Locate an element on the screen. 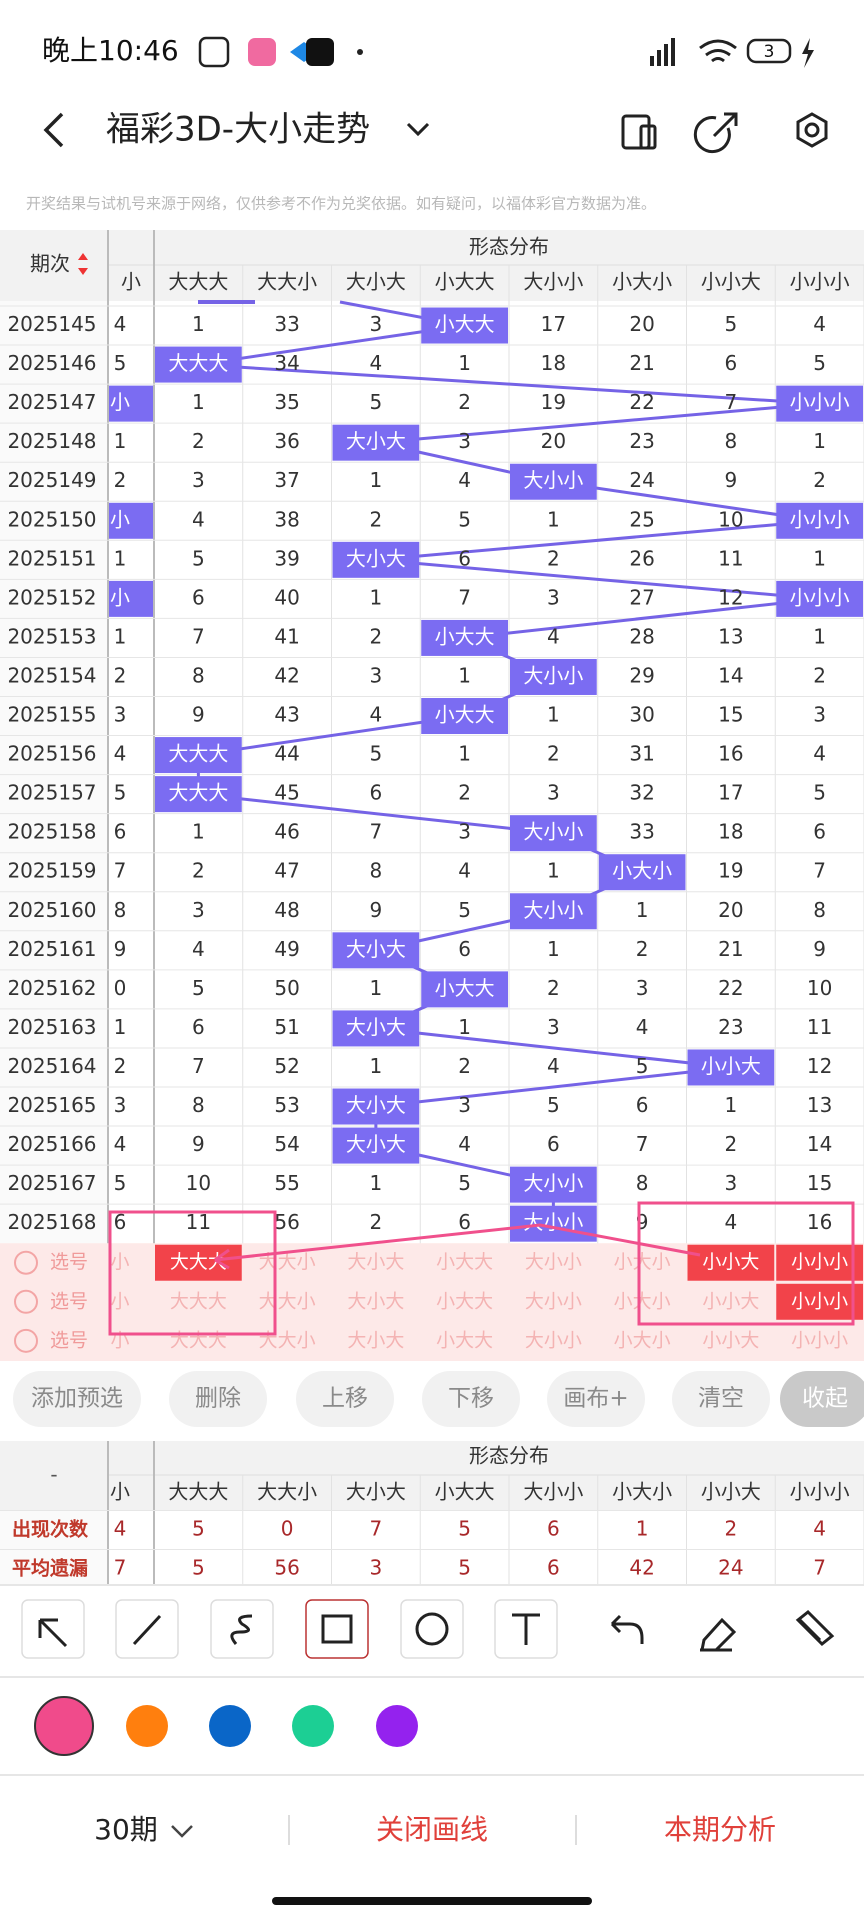 The width and height of the screenshot is (864, 1920). action-label: 下移 is located at coordinates (471, 1399).